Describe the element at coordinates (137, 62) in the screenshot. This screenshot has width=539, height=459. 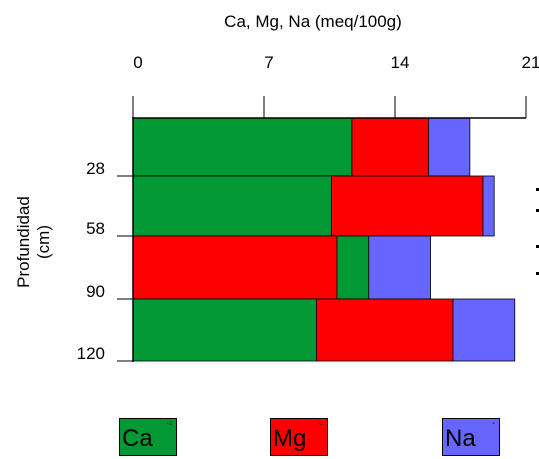
I see `x-tick-label: 0` at that location.